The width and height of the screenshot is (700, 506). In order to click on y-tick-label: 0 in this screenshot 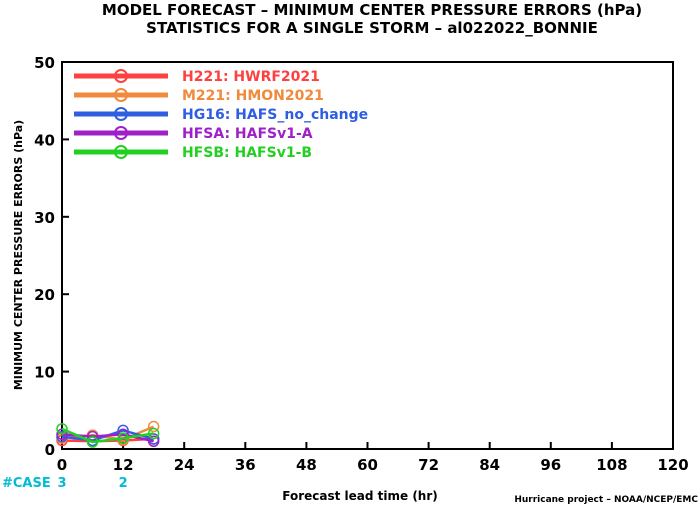, I will do `click(50, 450)`.